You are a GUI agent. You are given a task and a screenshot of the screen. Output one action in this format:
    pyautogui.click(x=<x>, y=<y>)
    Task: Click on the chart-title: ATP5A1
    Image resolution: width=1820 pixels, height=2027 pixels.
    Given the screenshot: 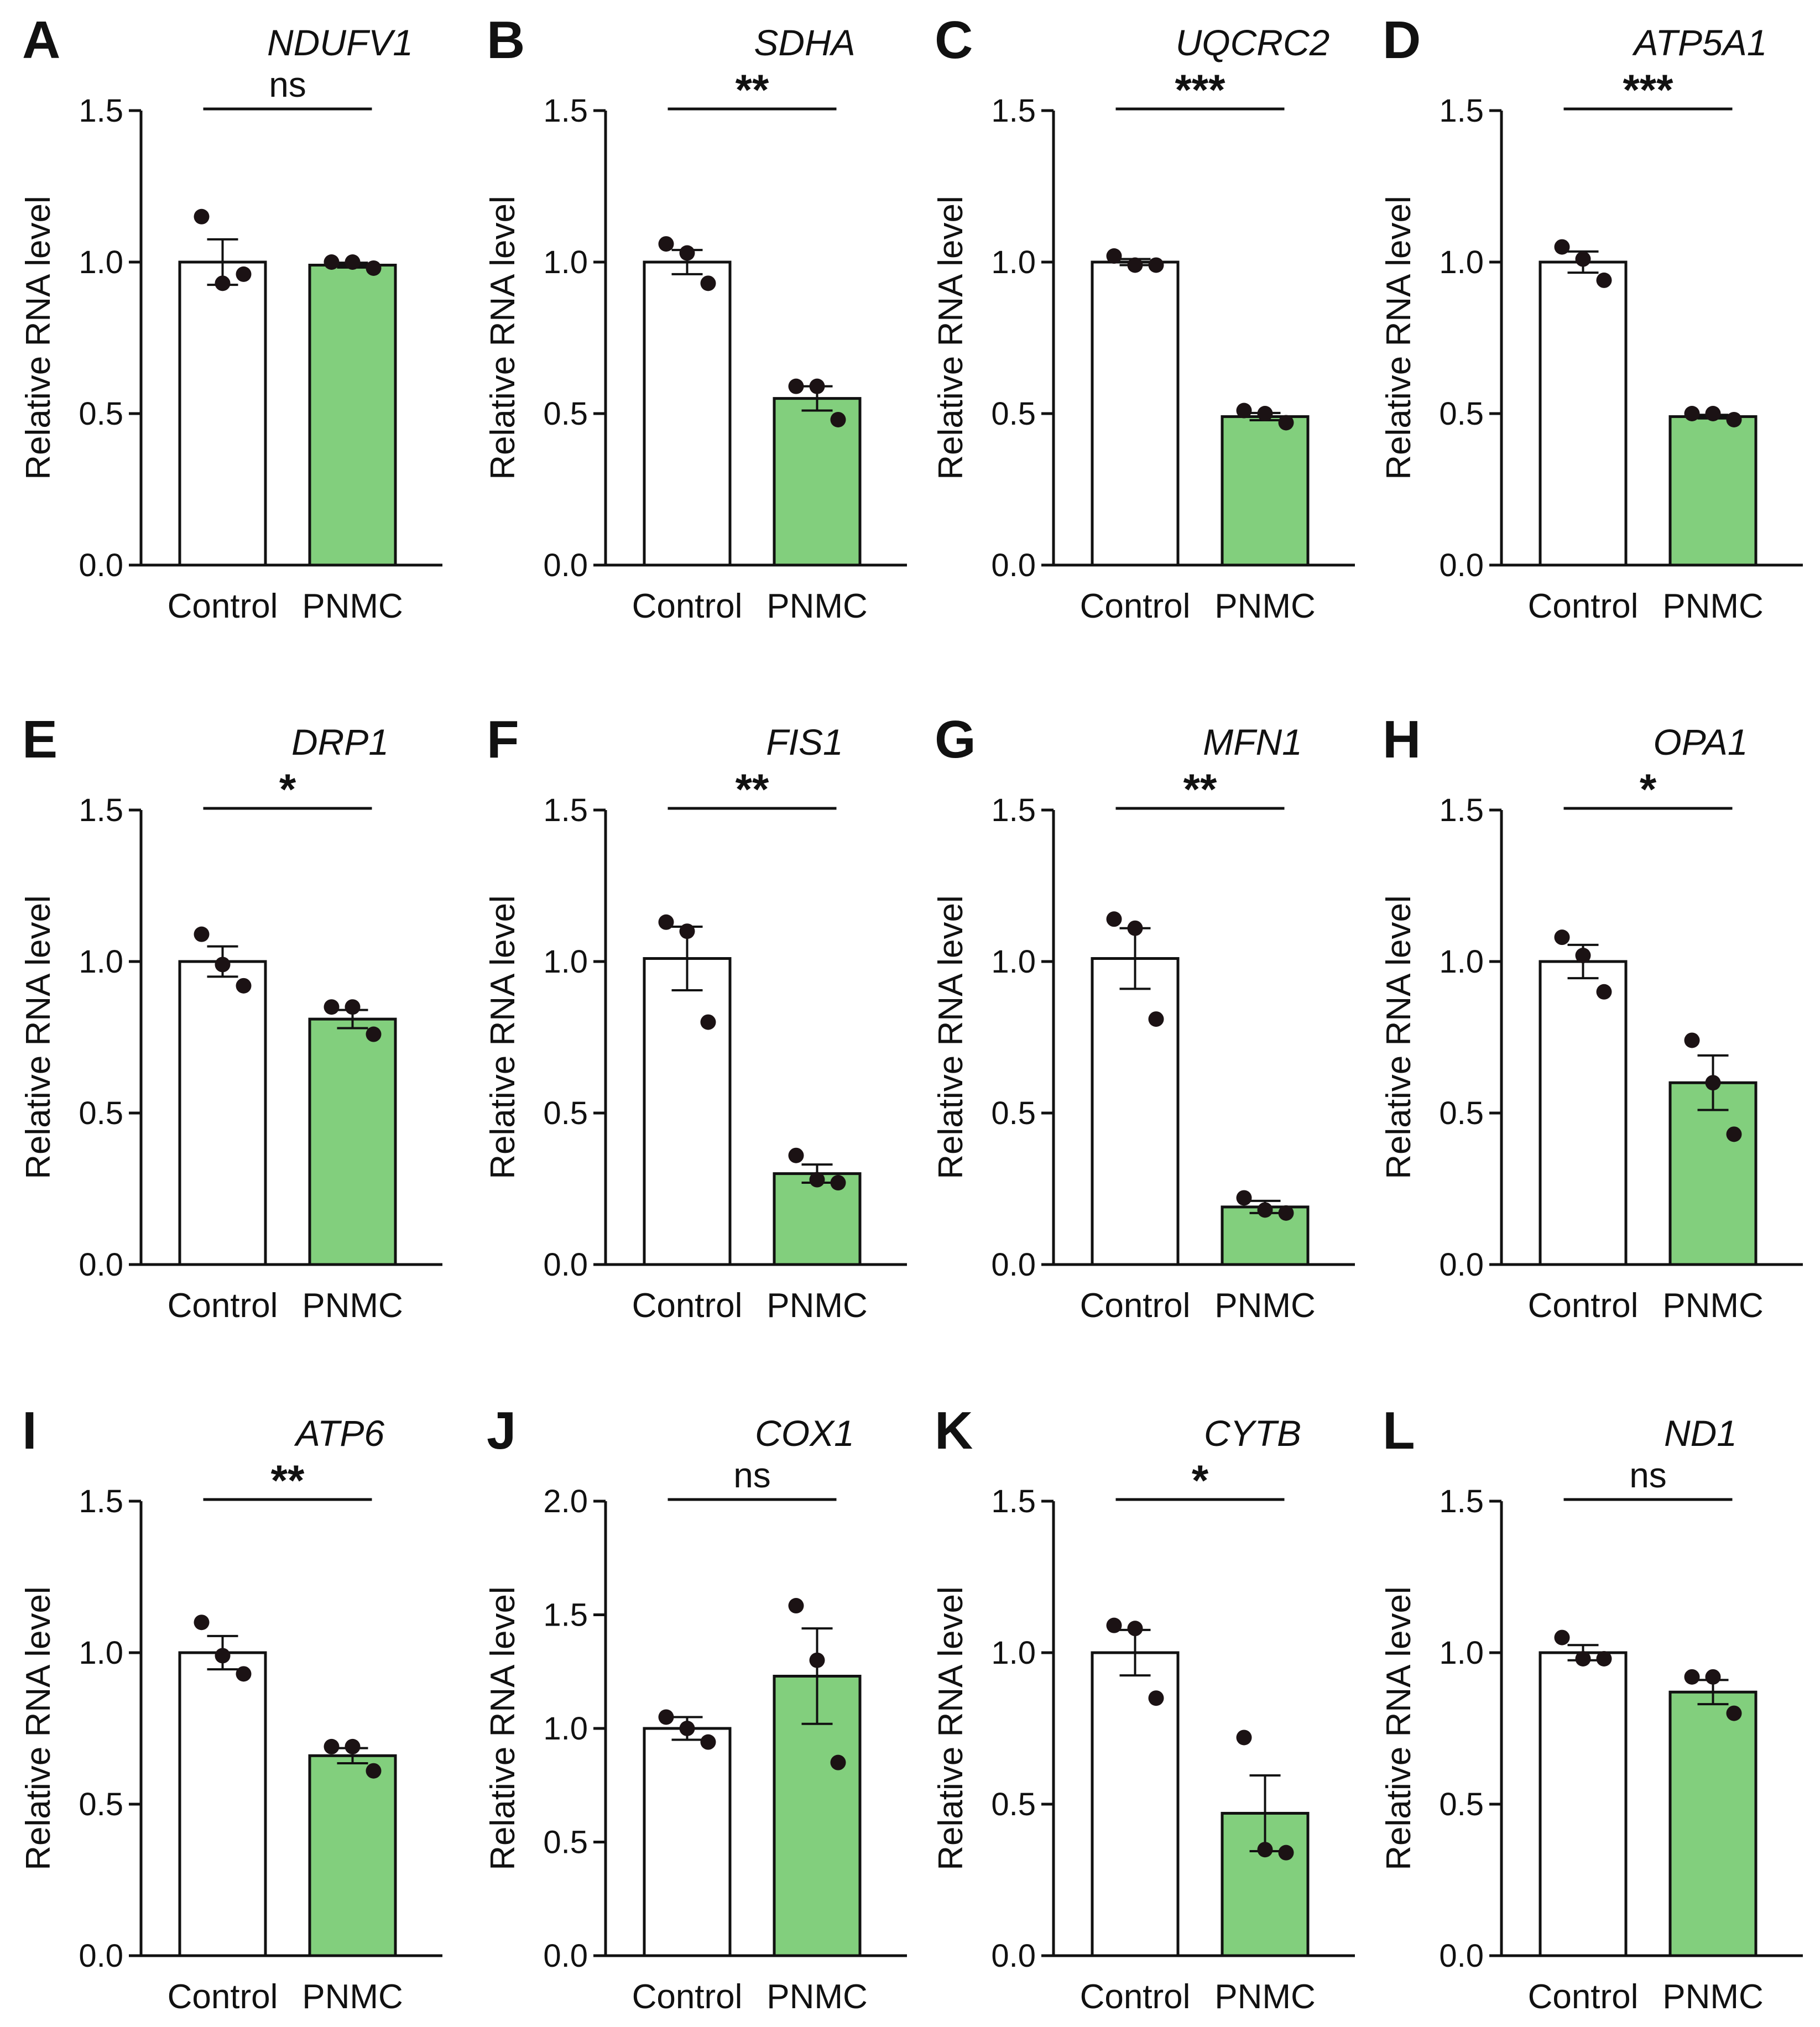 What is the action you would take?
    pyautogui.click(x=1699, y=42)
    